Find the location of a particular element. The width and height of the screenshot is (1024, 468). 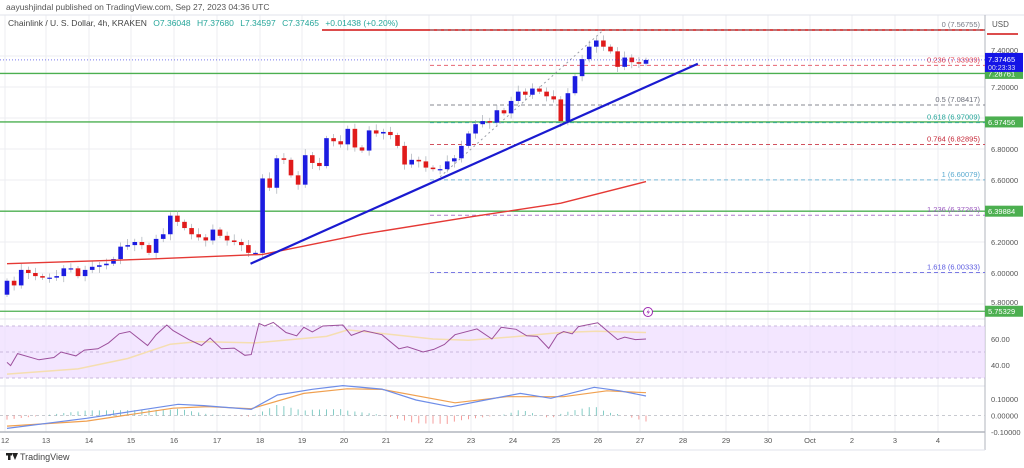

fib-level-label: 0.618 (6.97009) is located at coordinates (953, 117).